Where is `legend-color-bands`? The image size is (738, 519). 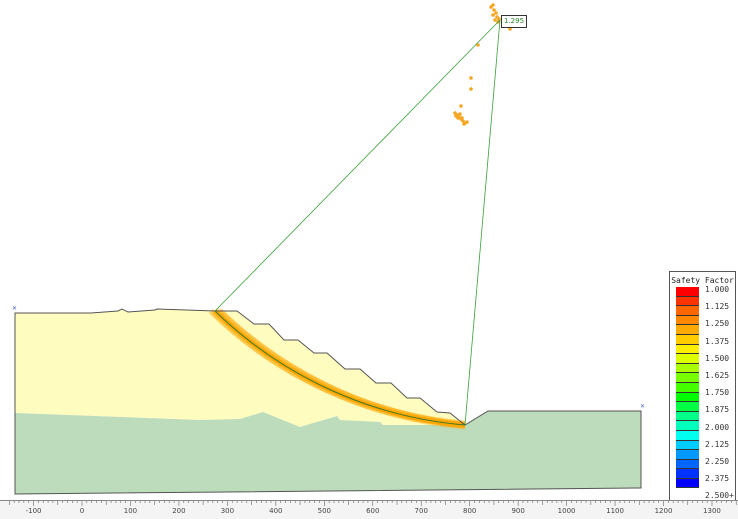
legend-color-bands is located at coordinates (687, 388).